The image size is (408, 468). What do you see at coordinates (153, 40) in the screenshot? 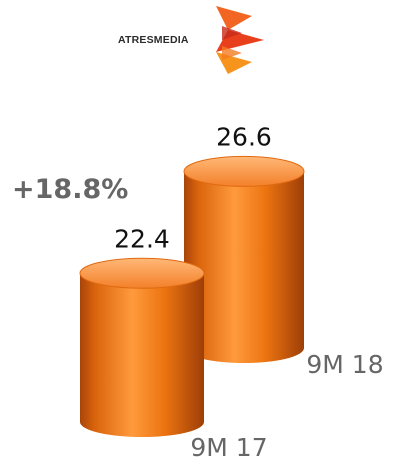
I see `logo-text: ATRESMEDIA` at bounding box center [153, 40].